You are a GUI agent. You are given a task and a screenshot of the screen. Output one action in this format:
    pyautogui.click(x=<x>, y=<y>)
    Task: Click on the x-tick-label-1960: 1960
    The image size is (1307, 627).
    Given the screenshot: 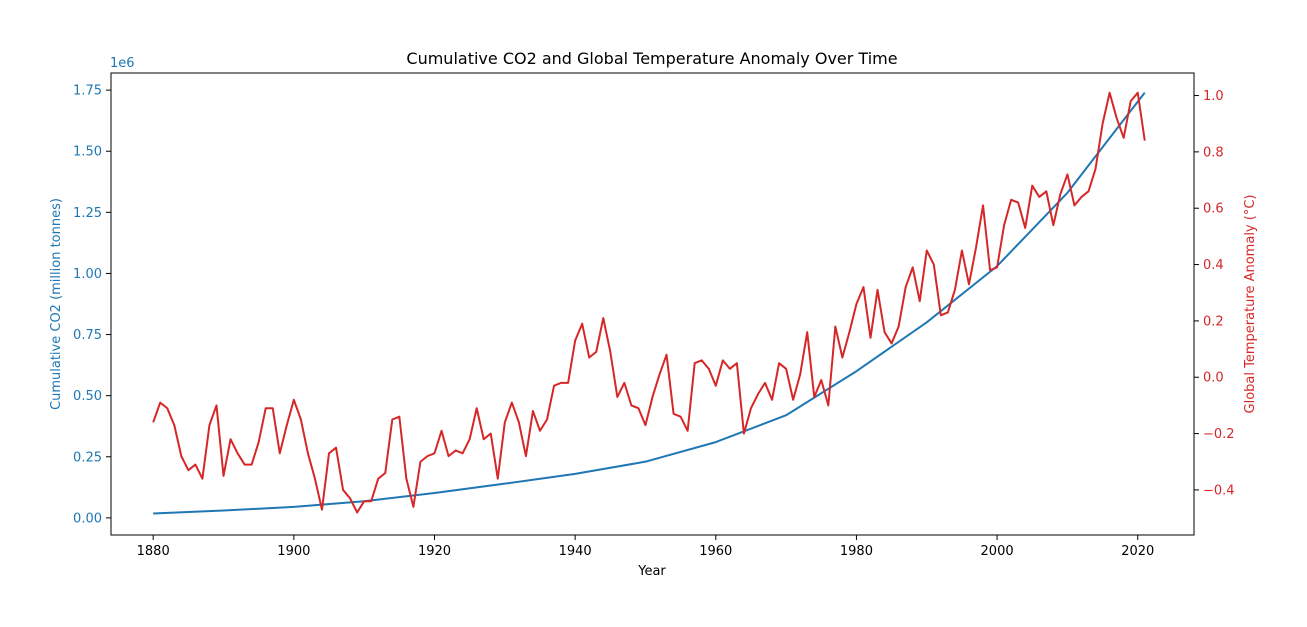 What is the action you would take?
    pyautogui.click(x=715, y=551)
    